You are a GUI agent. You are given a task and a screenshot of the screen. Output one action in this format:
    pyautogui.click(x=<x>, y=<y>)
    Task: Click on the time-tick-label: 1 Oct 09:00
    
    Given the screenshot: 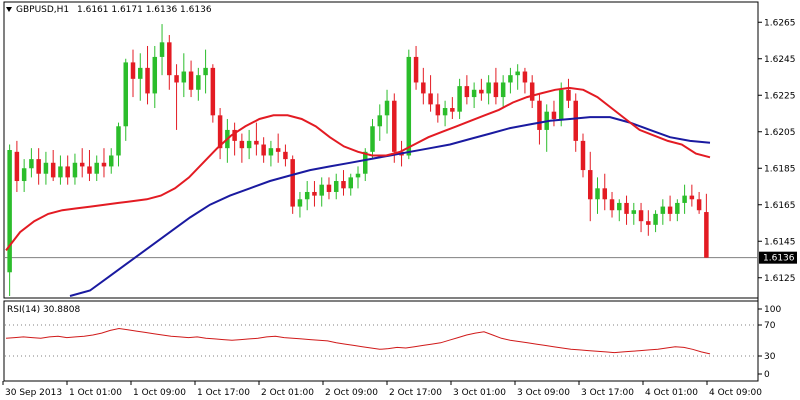 What is the action you would take?
    pyautogui.click(x=159, y=393)
    